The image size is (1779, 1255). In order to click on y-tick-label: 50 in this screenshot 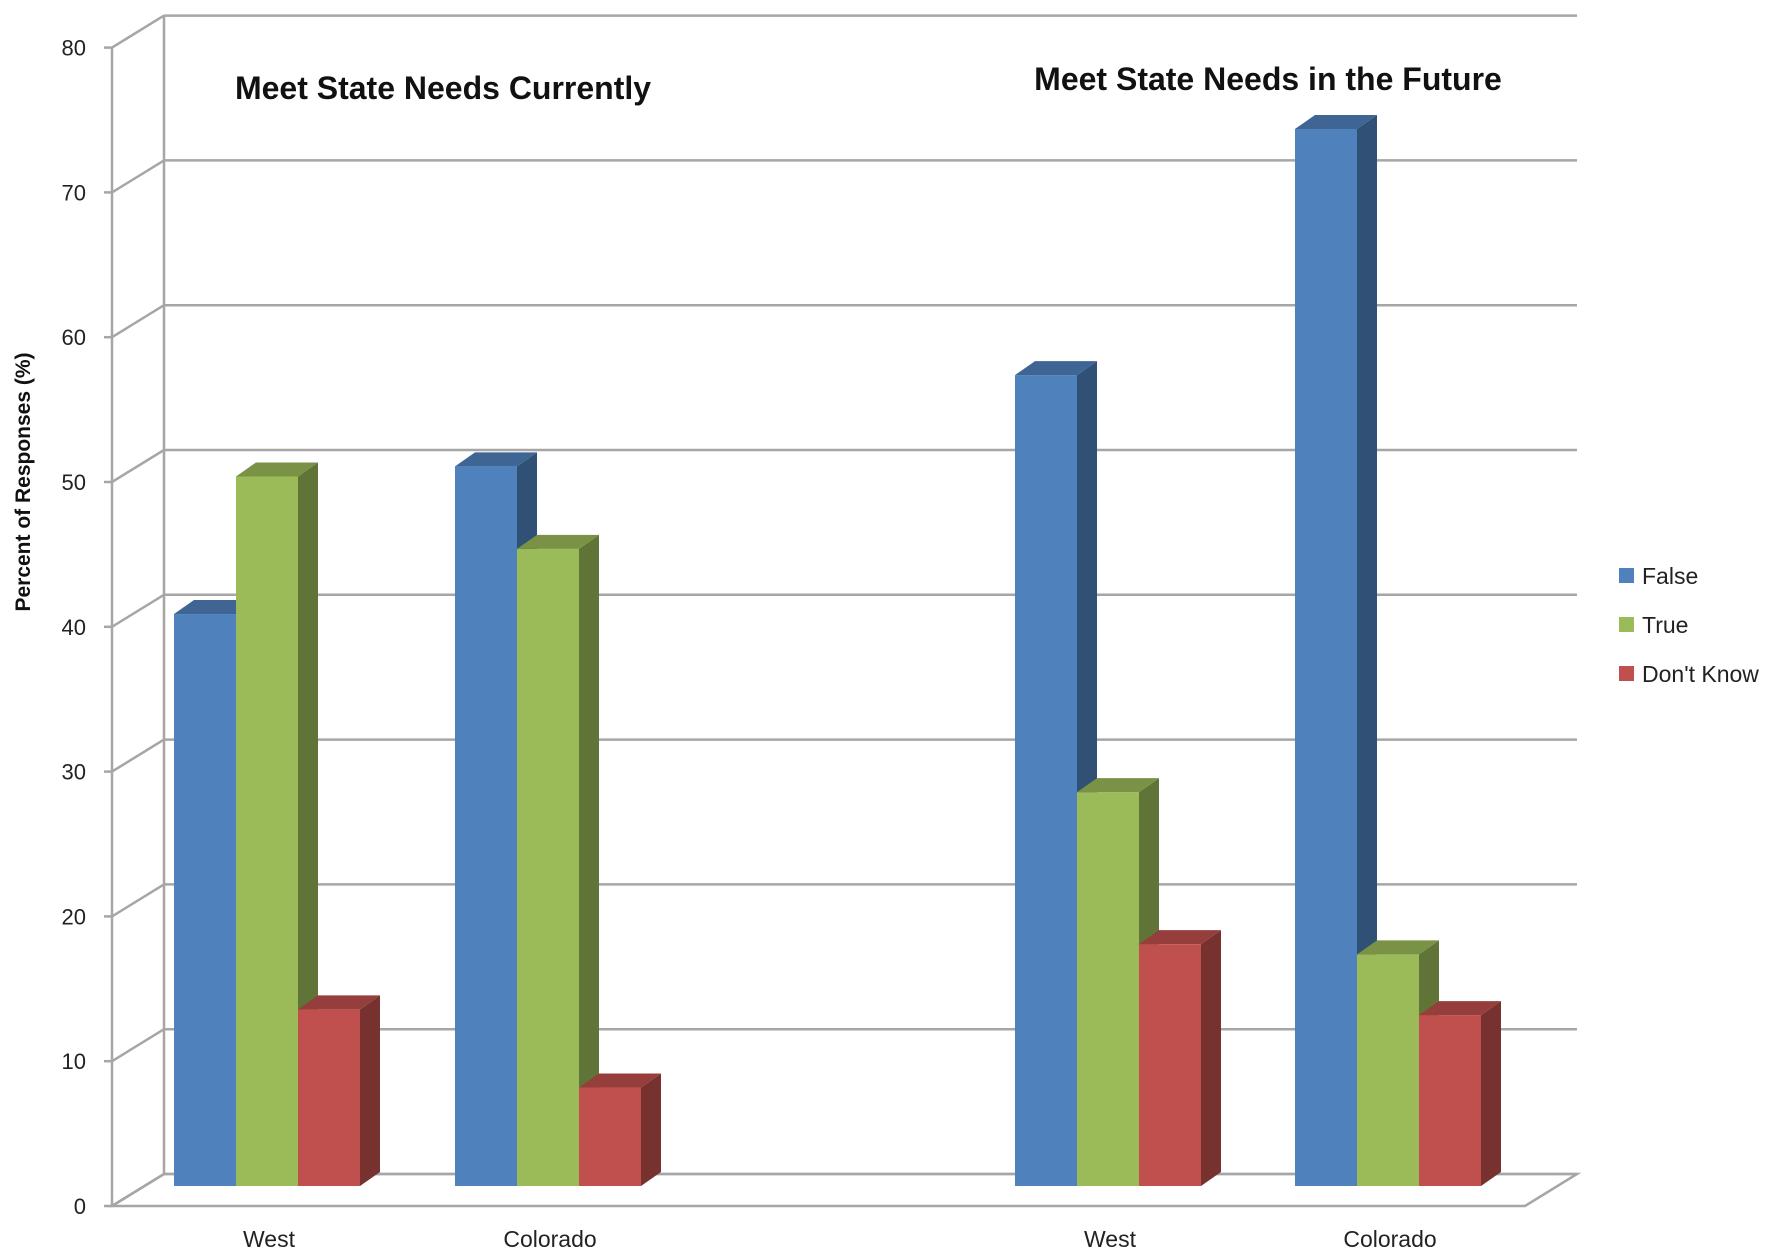, I will do `click(74, 482)`.